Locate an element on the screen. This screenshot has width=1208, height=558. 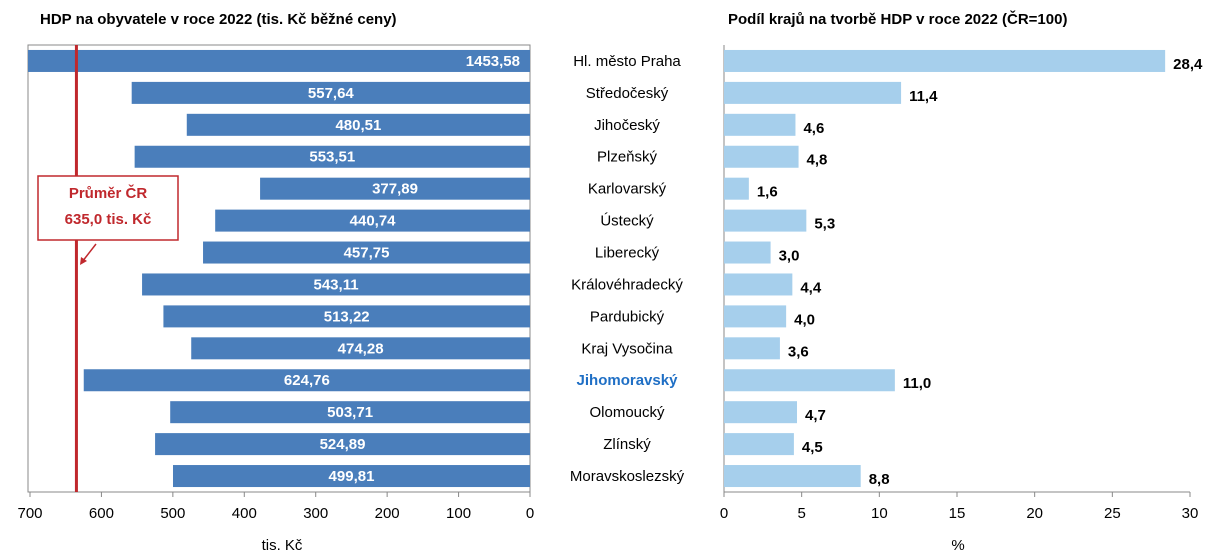
value-label: 4,4 is located at coordinates (811, 287).